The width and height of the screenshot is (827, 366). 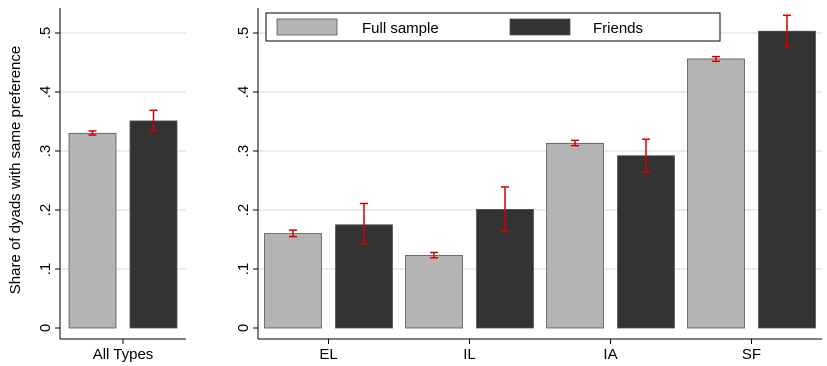 I want to click on bar-il-full-sample, so click(x=434, y=292).